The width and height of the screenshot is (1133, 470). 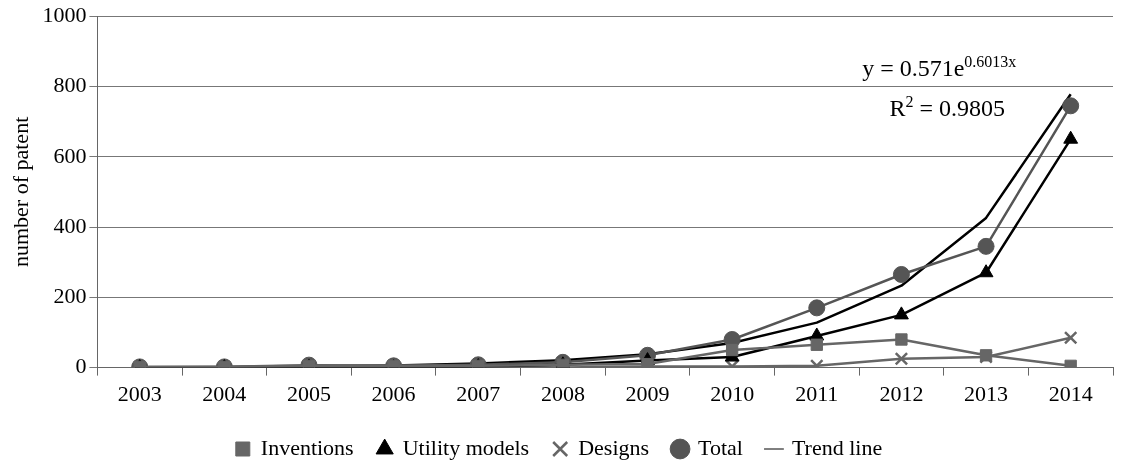 What do you see at coordinates (393, 393) in the screenshot?
I see `x-tick-label: 2006` at bounding box center [393, 393].